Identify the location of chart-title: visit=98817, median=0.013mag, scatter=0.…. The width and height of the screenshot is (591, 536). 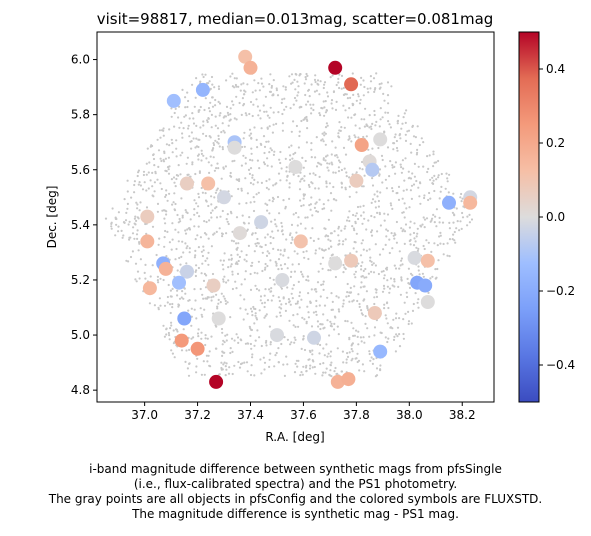
(295, 19).